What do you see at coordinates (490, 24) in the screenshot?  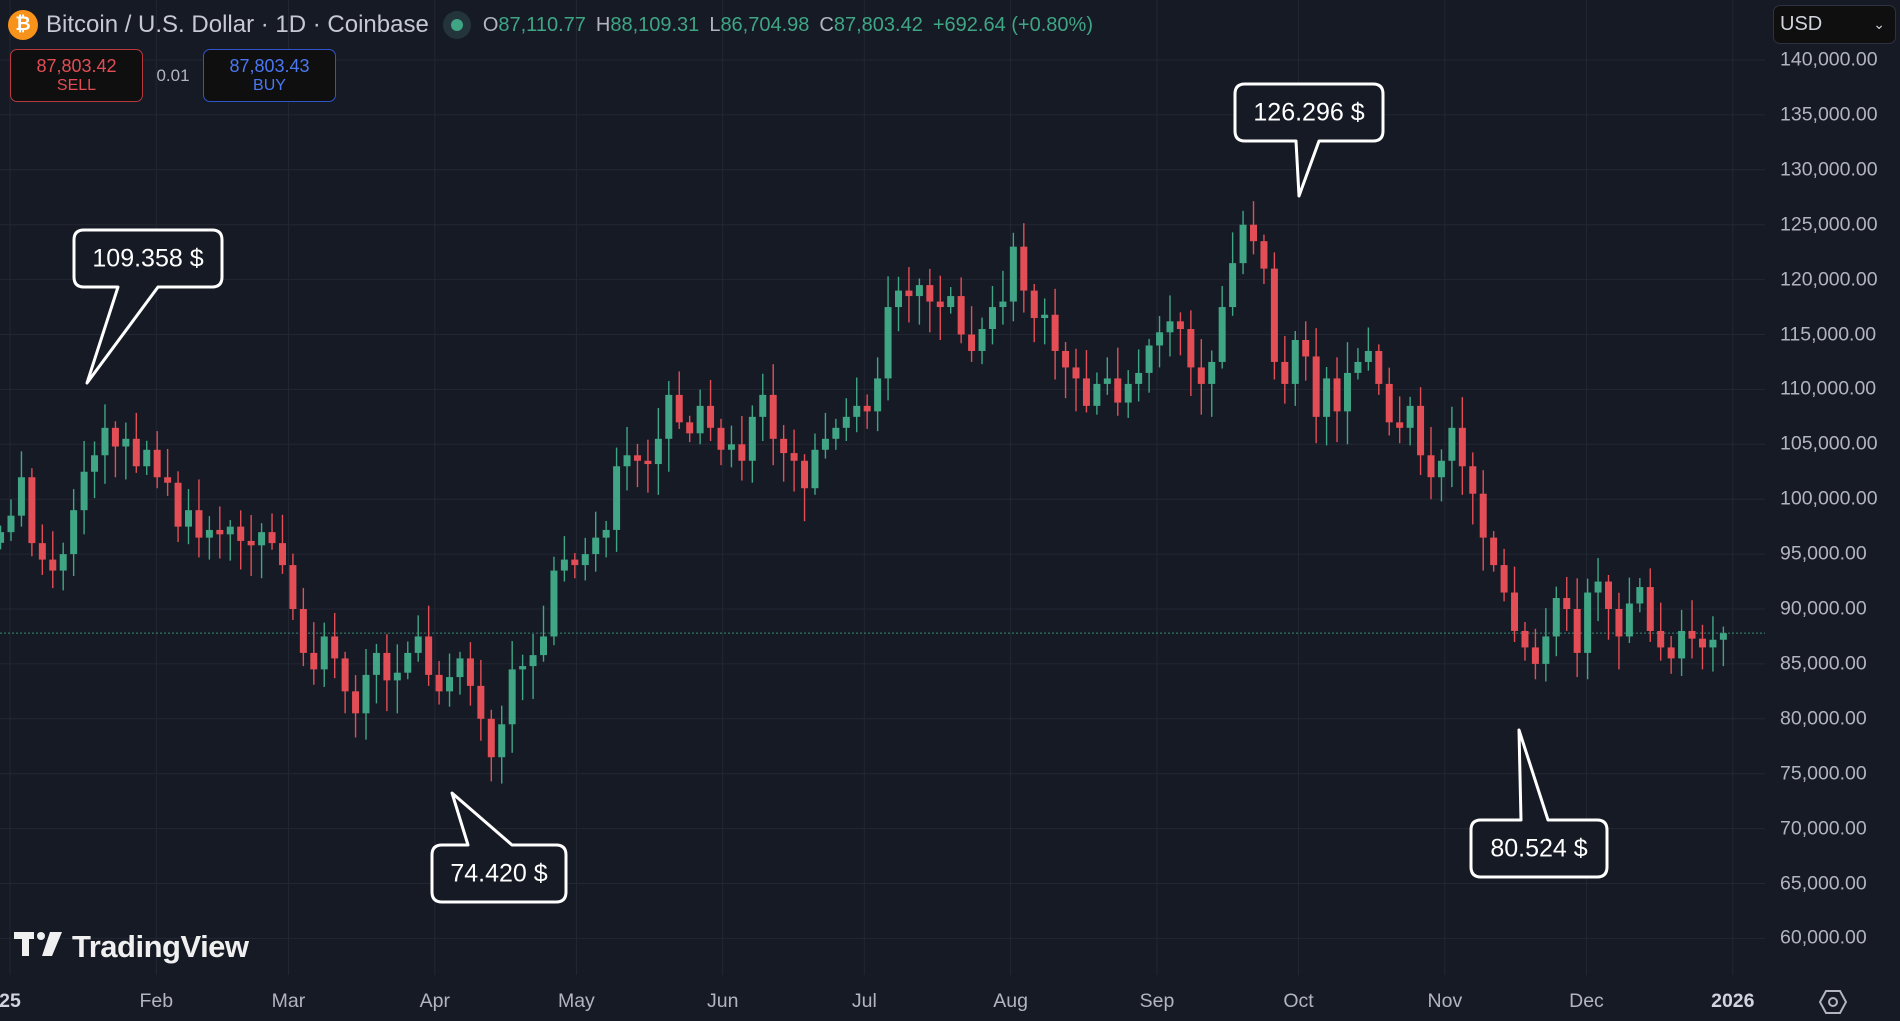 I see `open-label: O` at bounding box center [490, 24].